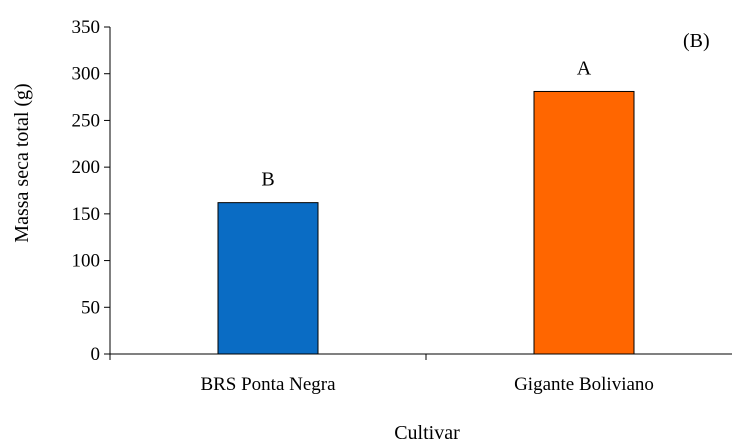 This screenshot has width=732, height=444. What do you see at coordinates (267, 180) in the screenshot?
I see `bar-data-label: B` at bounding box center [267, 180].